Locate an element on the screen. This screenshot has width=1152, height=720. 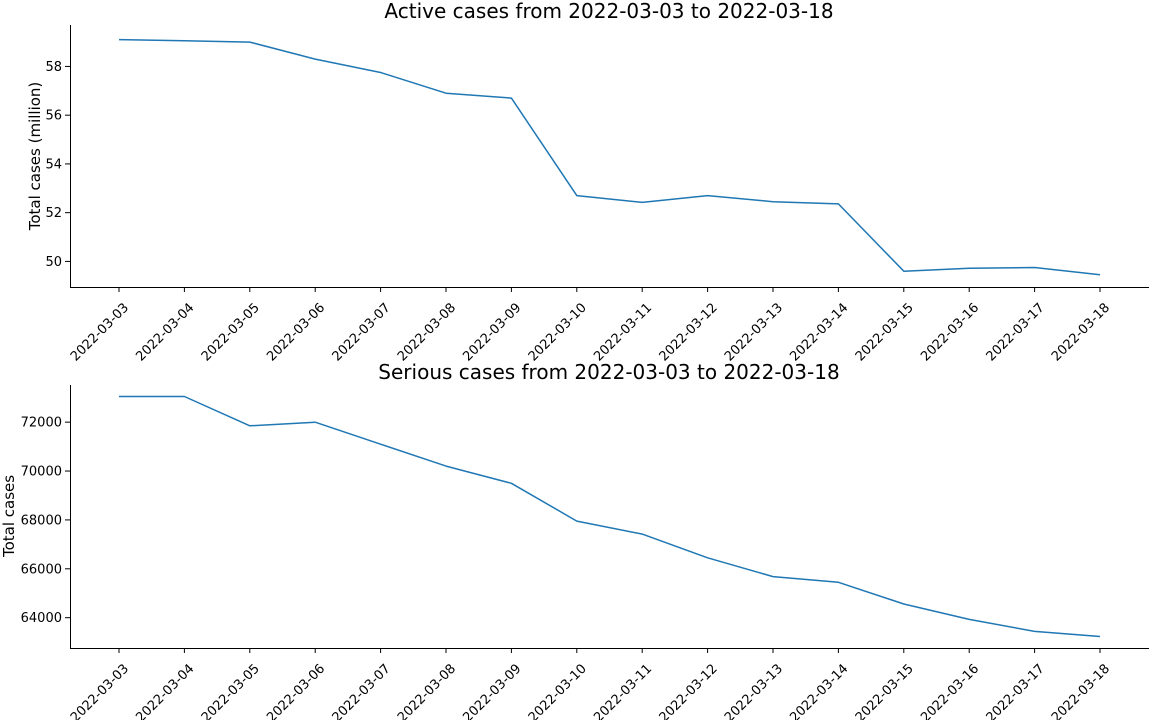
y-tick-label: 66000 is located at coordinates (41, 569).